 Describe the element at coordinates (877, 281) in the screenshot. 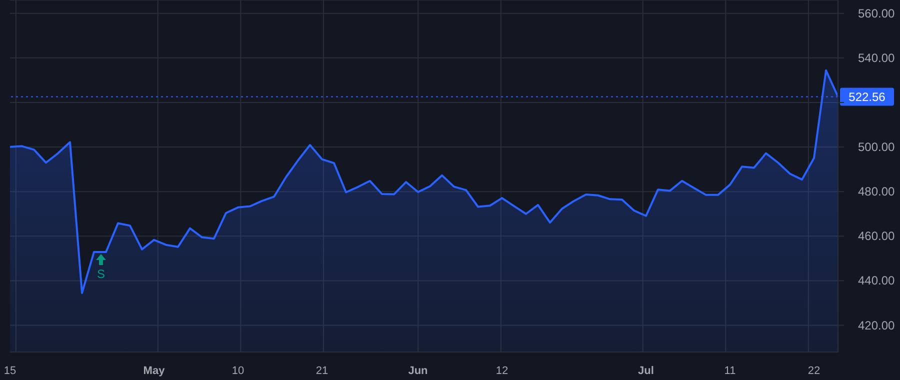

I see `y-tick-label: 440.00` at that location.